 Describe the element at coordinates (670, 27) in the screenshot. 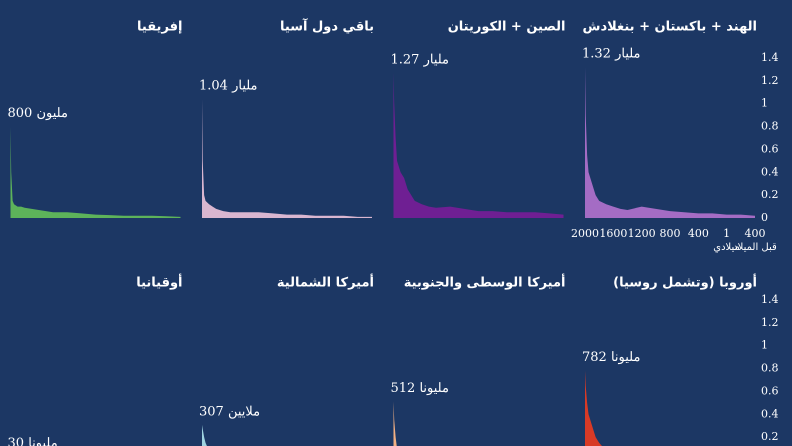

I see `panel-title: الهند + باكستان + بنغلادش` at that location.